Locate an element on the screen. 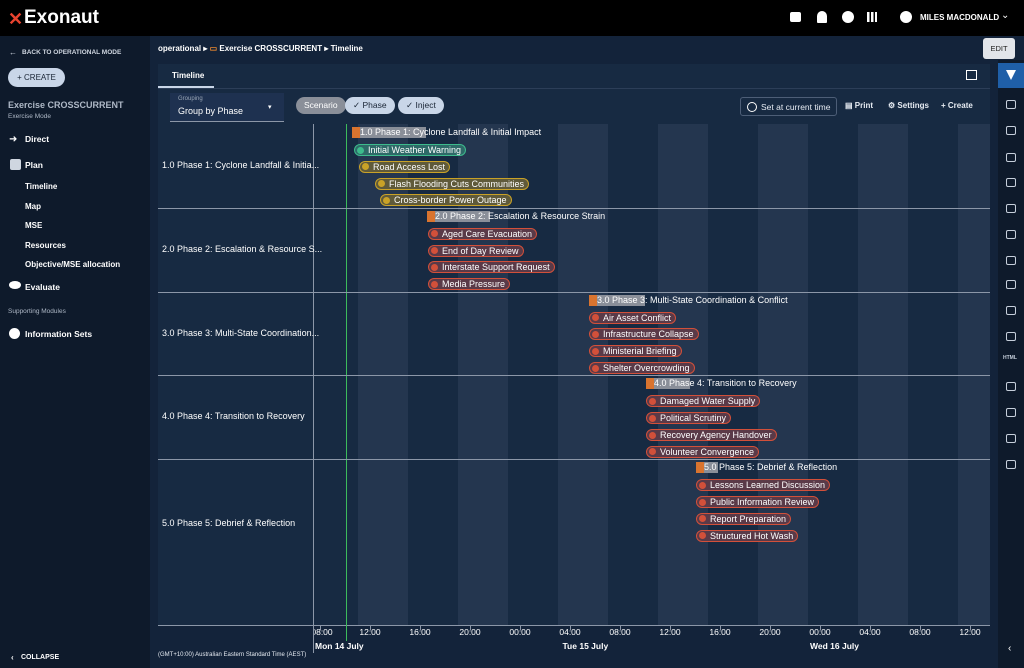 This screenshot has width=1024, height=668. apps-icon is located at coordinates (872, 17).